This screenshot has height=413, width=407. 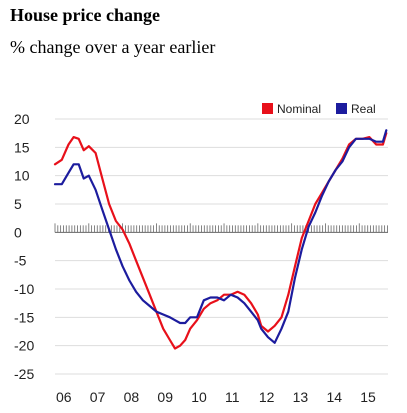 I want to click on x-tick-label: 11, so click(x=232, y=397).